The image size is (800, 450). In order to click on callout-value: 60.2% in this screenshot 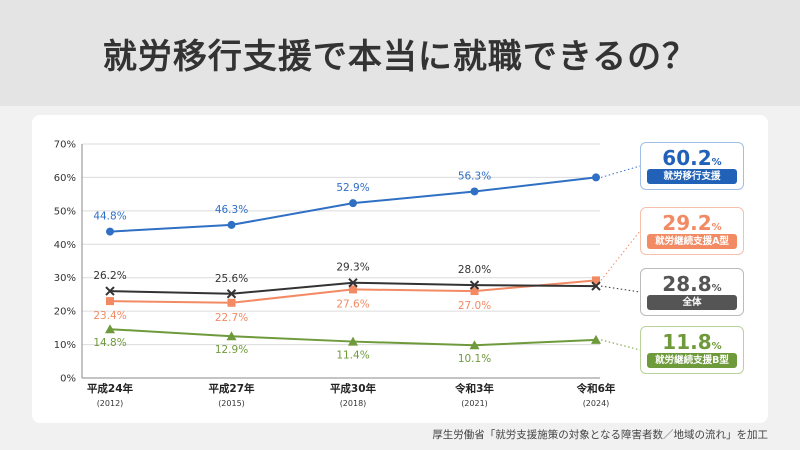, I will do `click(692, 158)`.